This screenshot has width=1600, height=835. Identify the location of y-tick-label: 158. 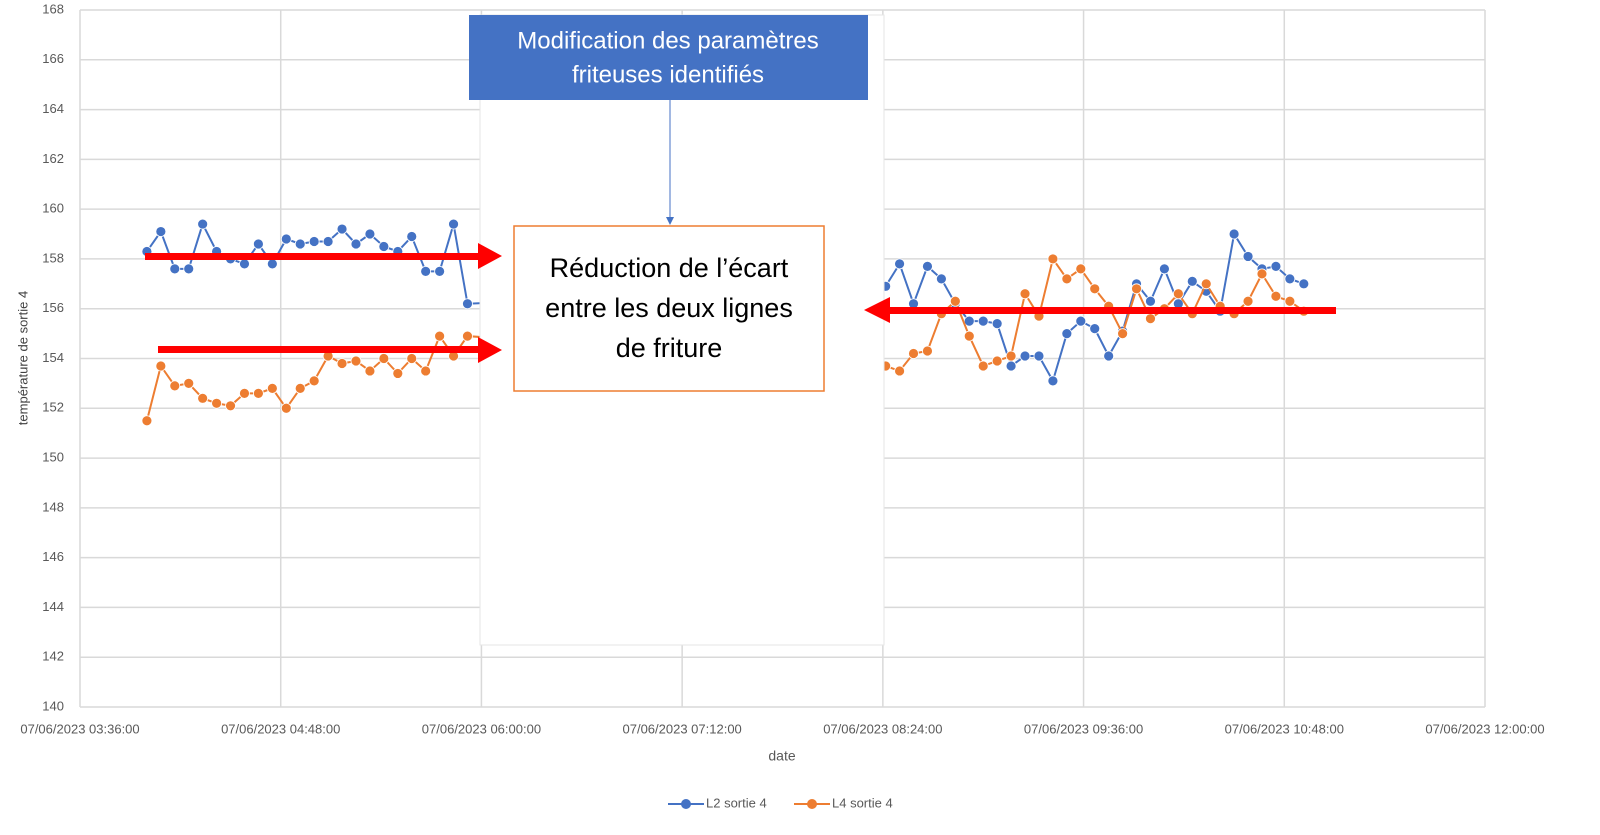
(53, 257).